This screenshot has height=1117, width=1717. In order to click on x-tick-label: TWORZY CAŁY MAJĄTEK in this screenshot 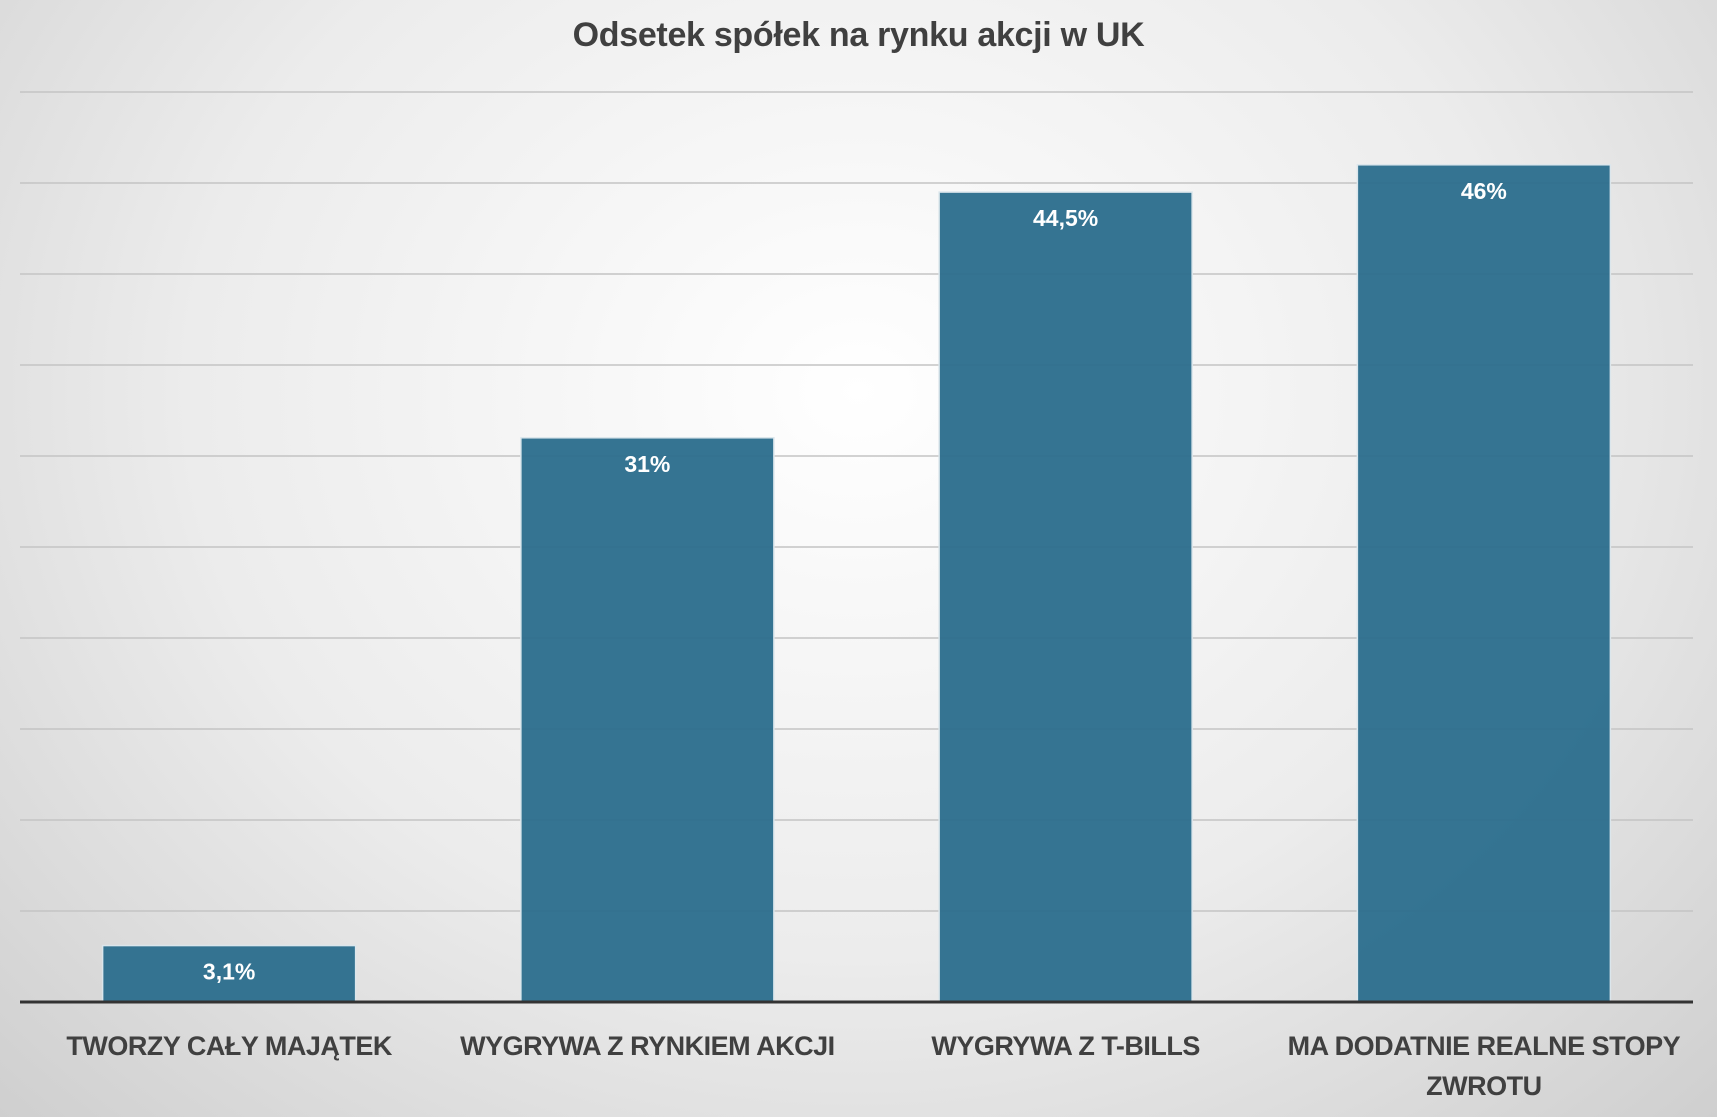, I will do `click(229, 1046)`.